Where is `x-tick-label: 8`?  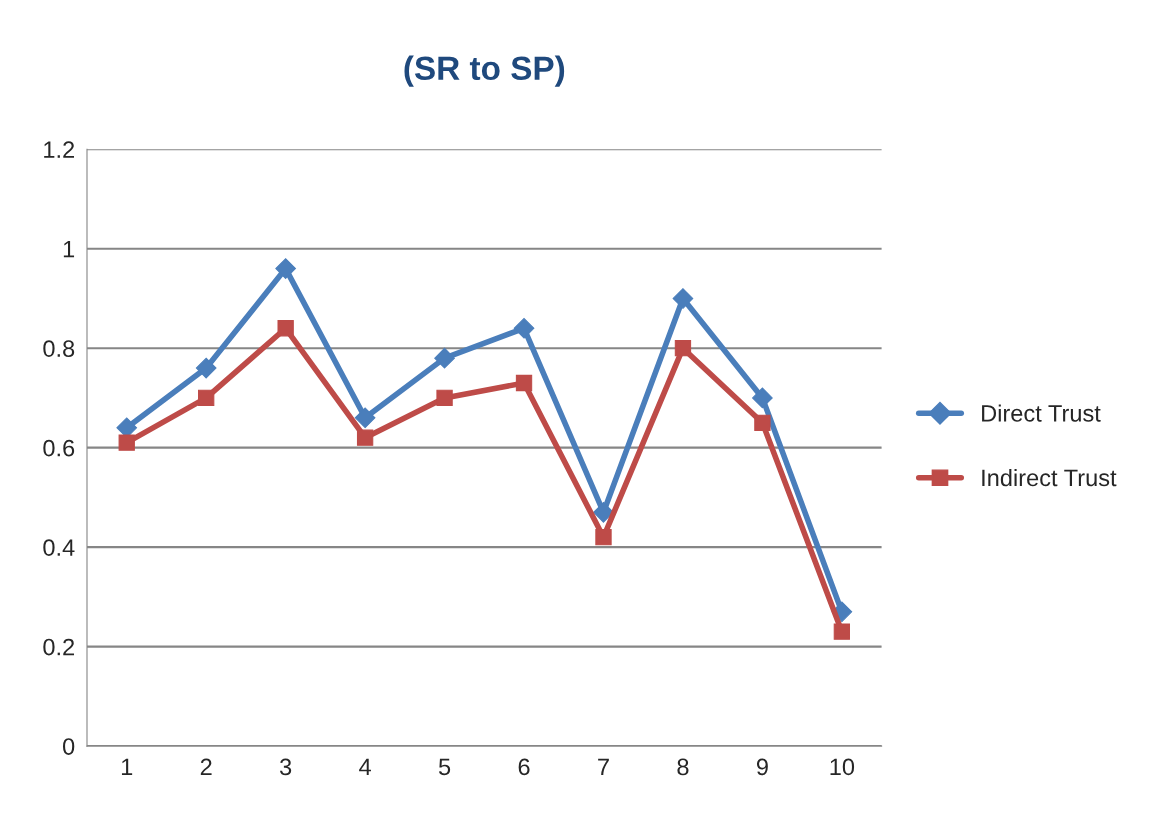
x-tick-label: 8 is located at coordinates (683, 767).